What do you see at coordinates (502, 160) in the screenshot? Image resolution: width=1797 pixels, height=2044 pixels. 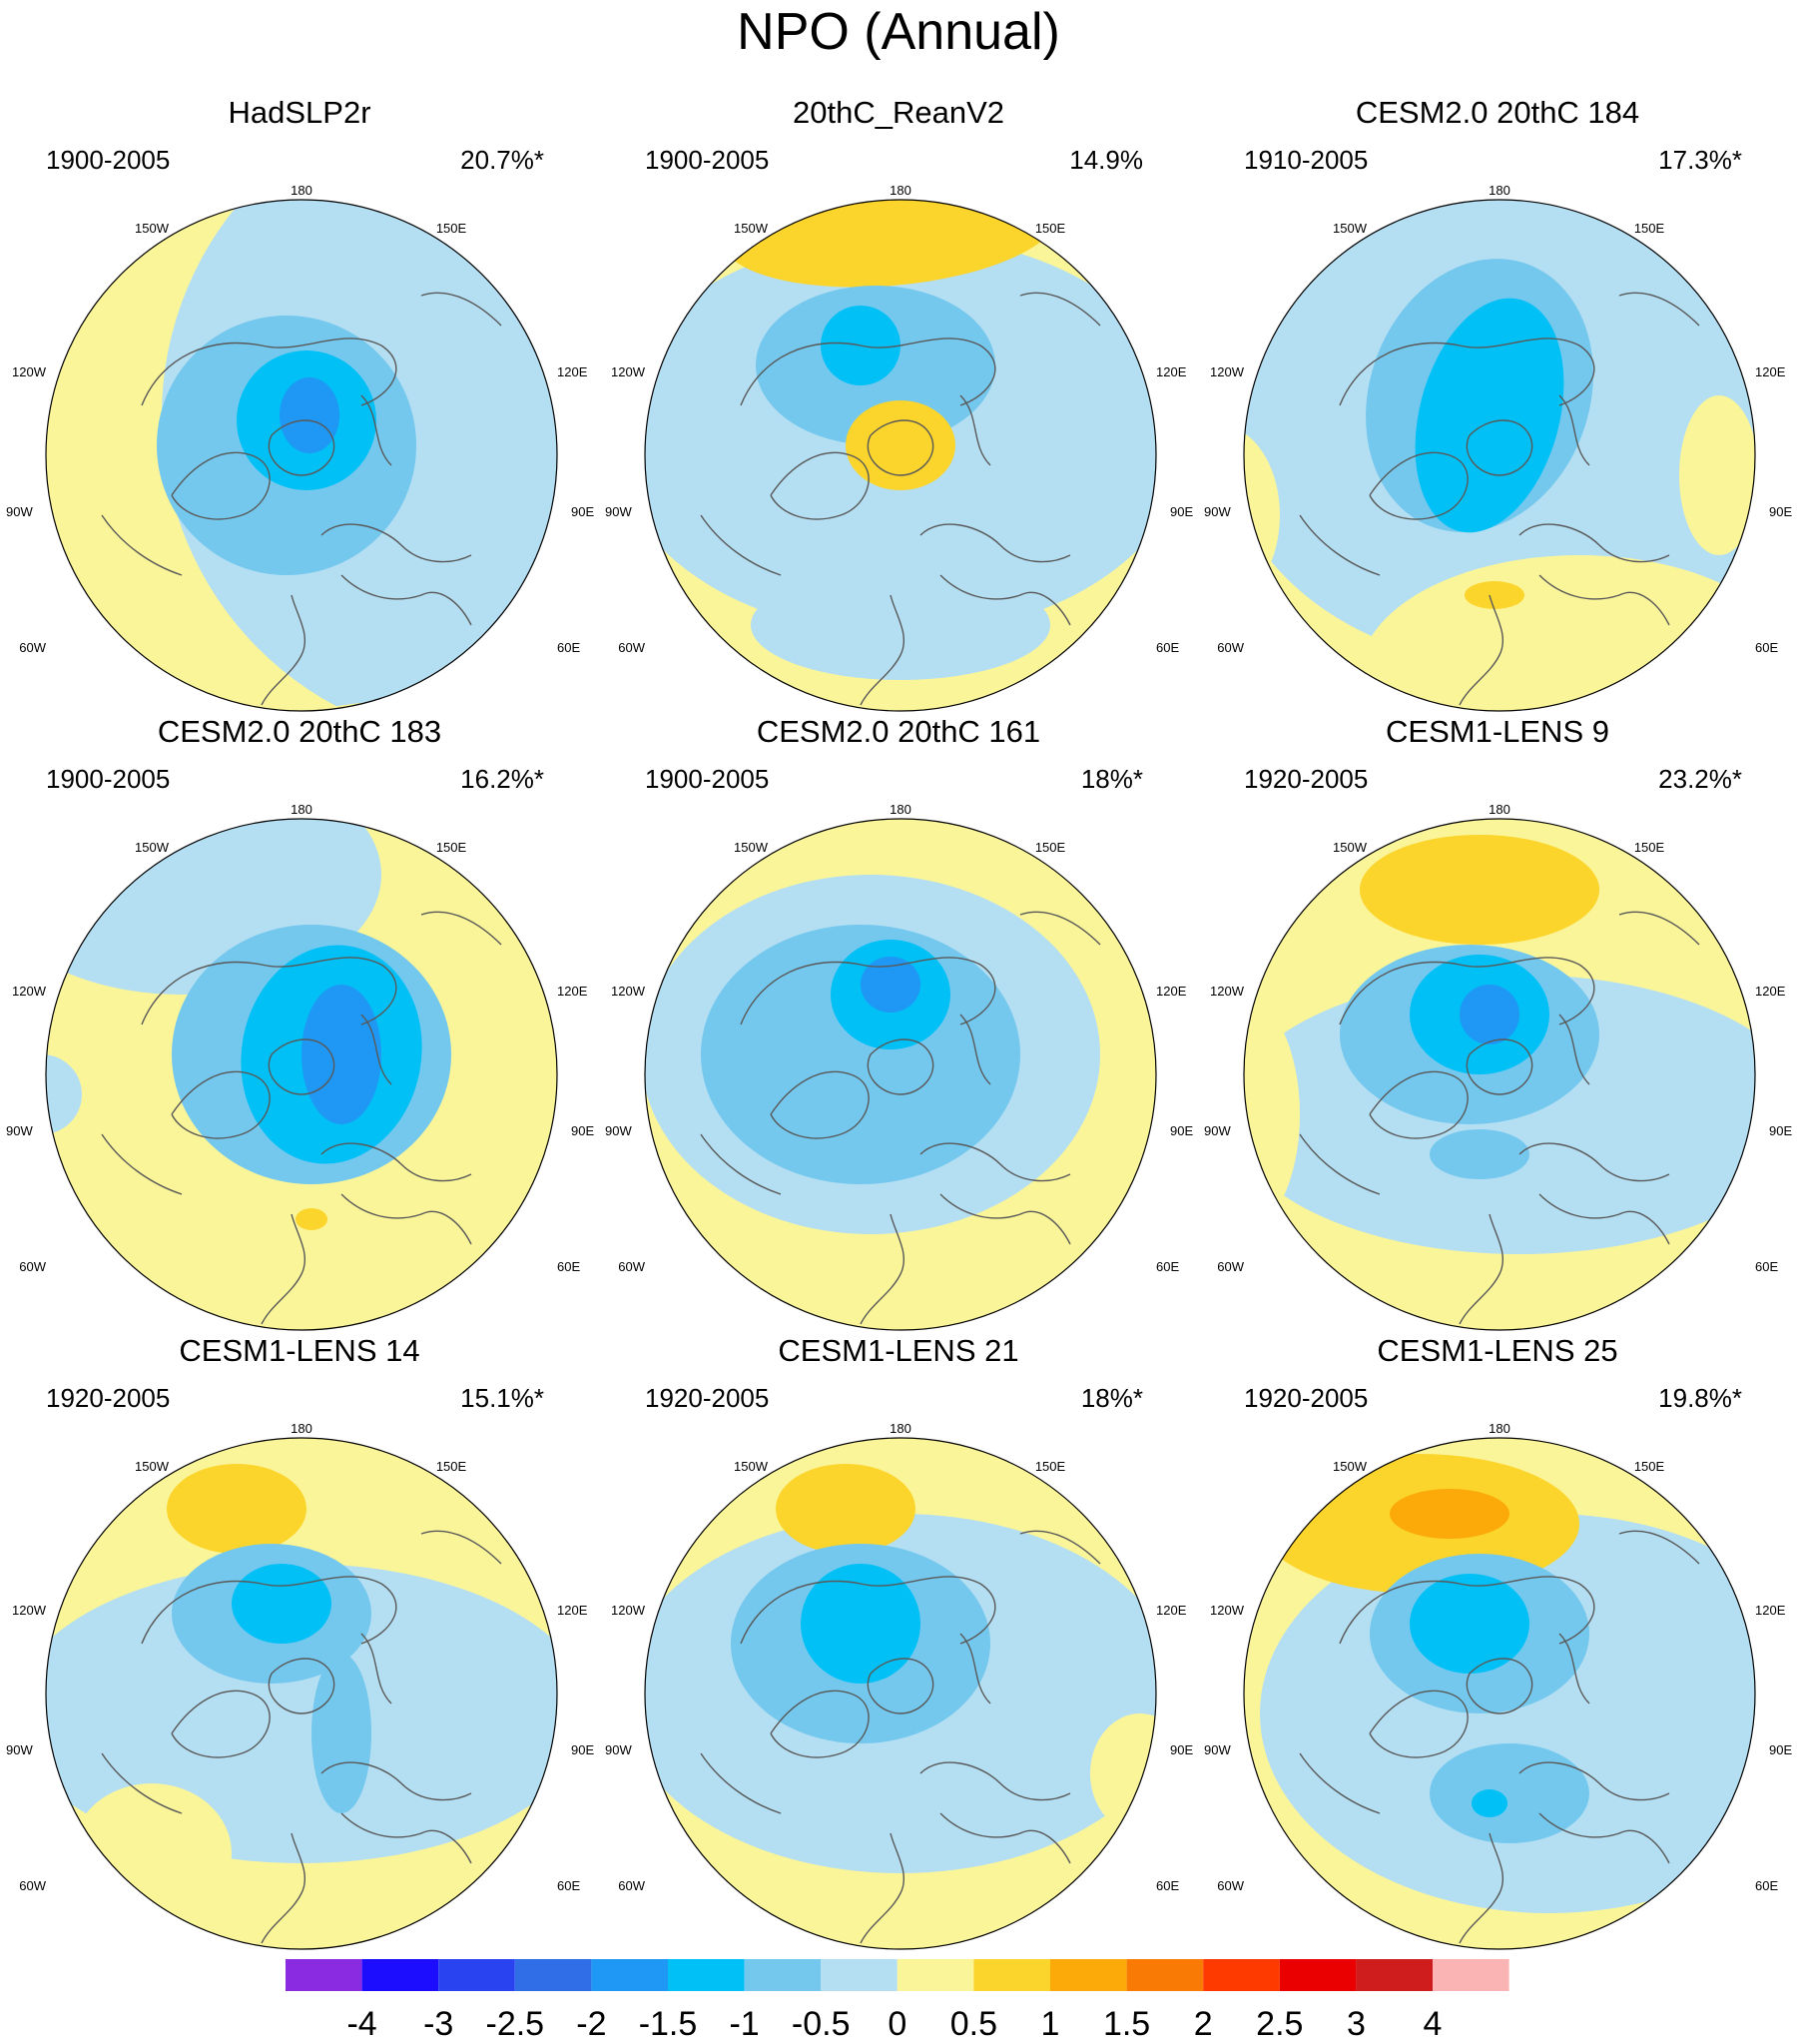 I see `panel-variance: 20.7%*` at bounding box center [502, 160].